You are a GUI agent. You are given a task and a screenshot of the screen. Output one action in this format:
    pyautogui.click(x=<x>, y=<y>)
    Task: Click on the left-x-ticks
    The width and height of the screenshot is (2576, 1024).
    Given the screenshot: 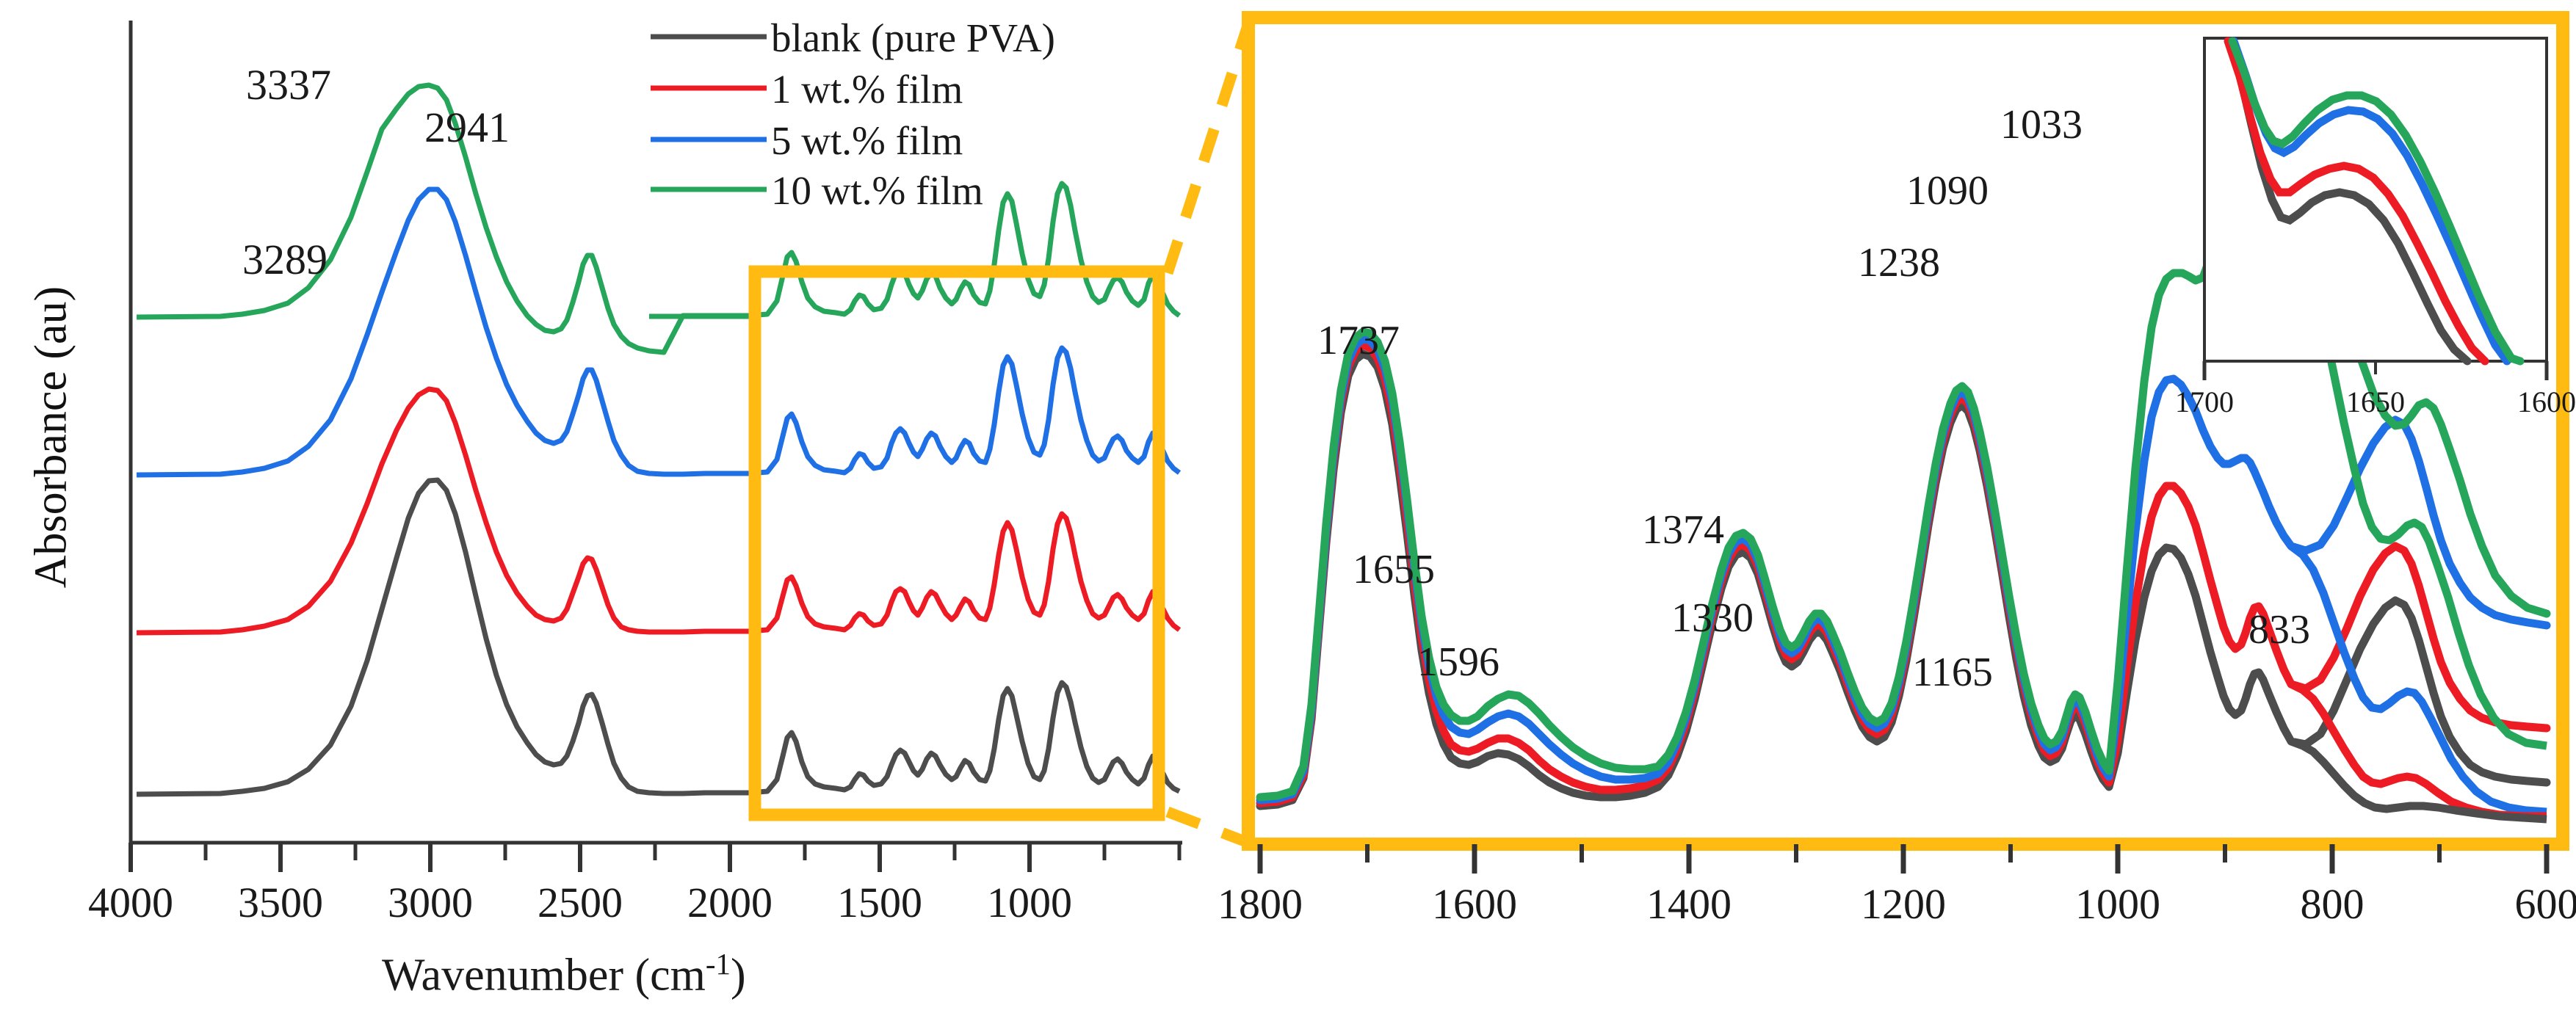 What is the action you would take?
    pyautogui.click(x=655, y=857)
    